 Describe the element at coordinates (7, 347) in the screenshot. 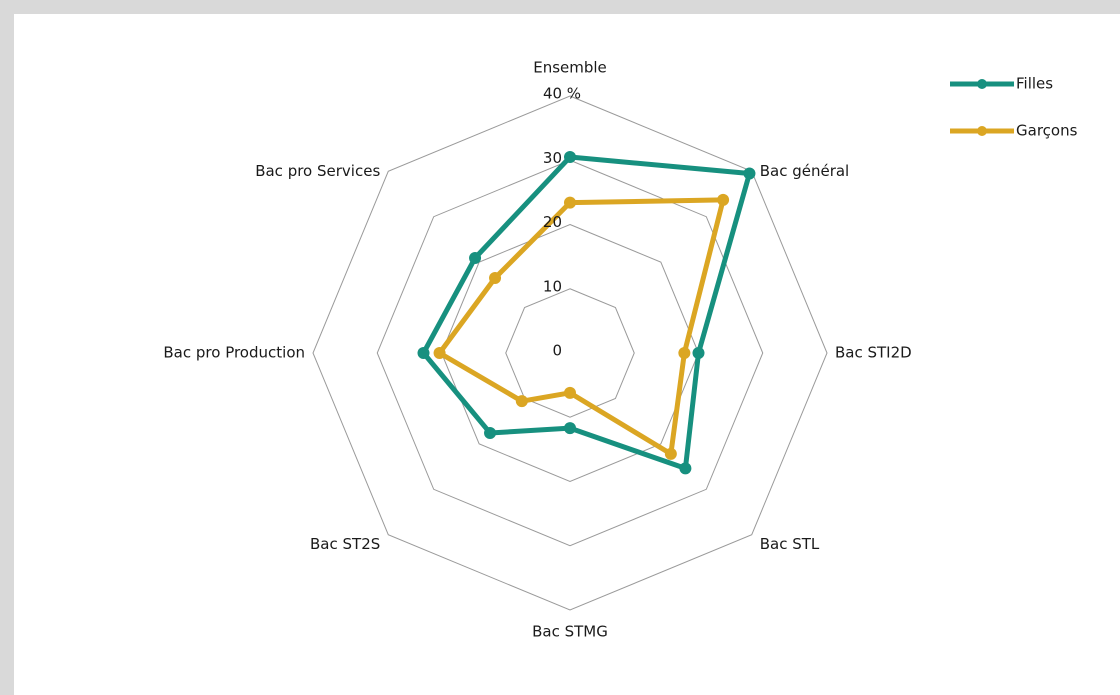

I see `frame-left` at that location.